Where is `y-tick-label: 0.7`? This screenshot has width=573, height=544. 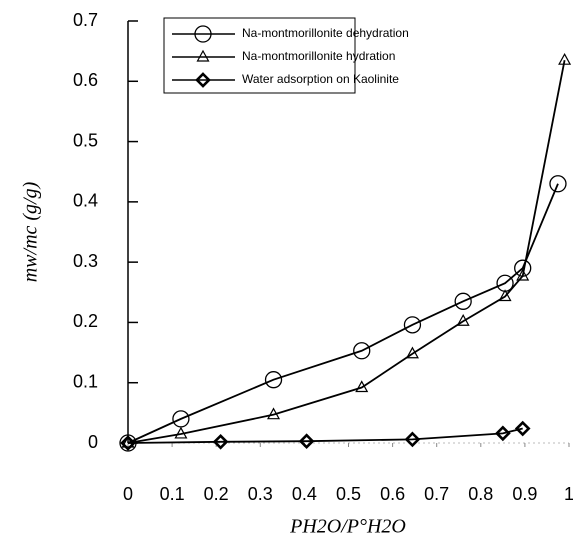
y-tick-label: 0.7 is located at coordinates (85, 20).